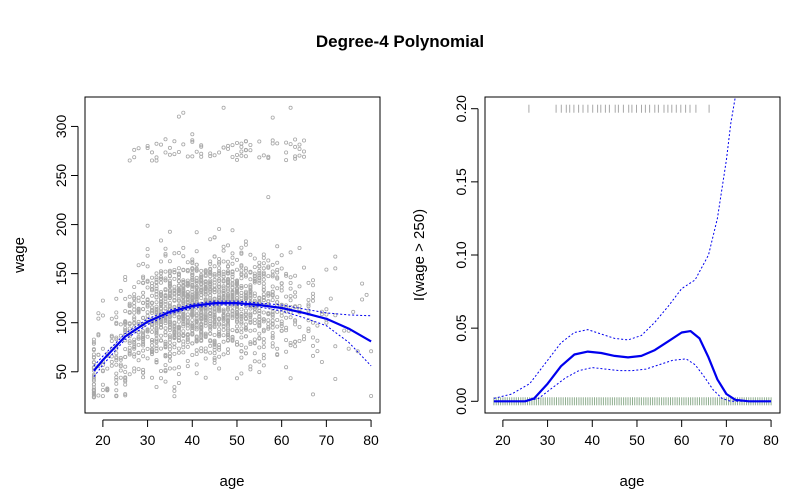 This screenshot has width=800, height=500. I want to click on y-tick-label: 300, so click(61, 127).